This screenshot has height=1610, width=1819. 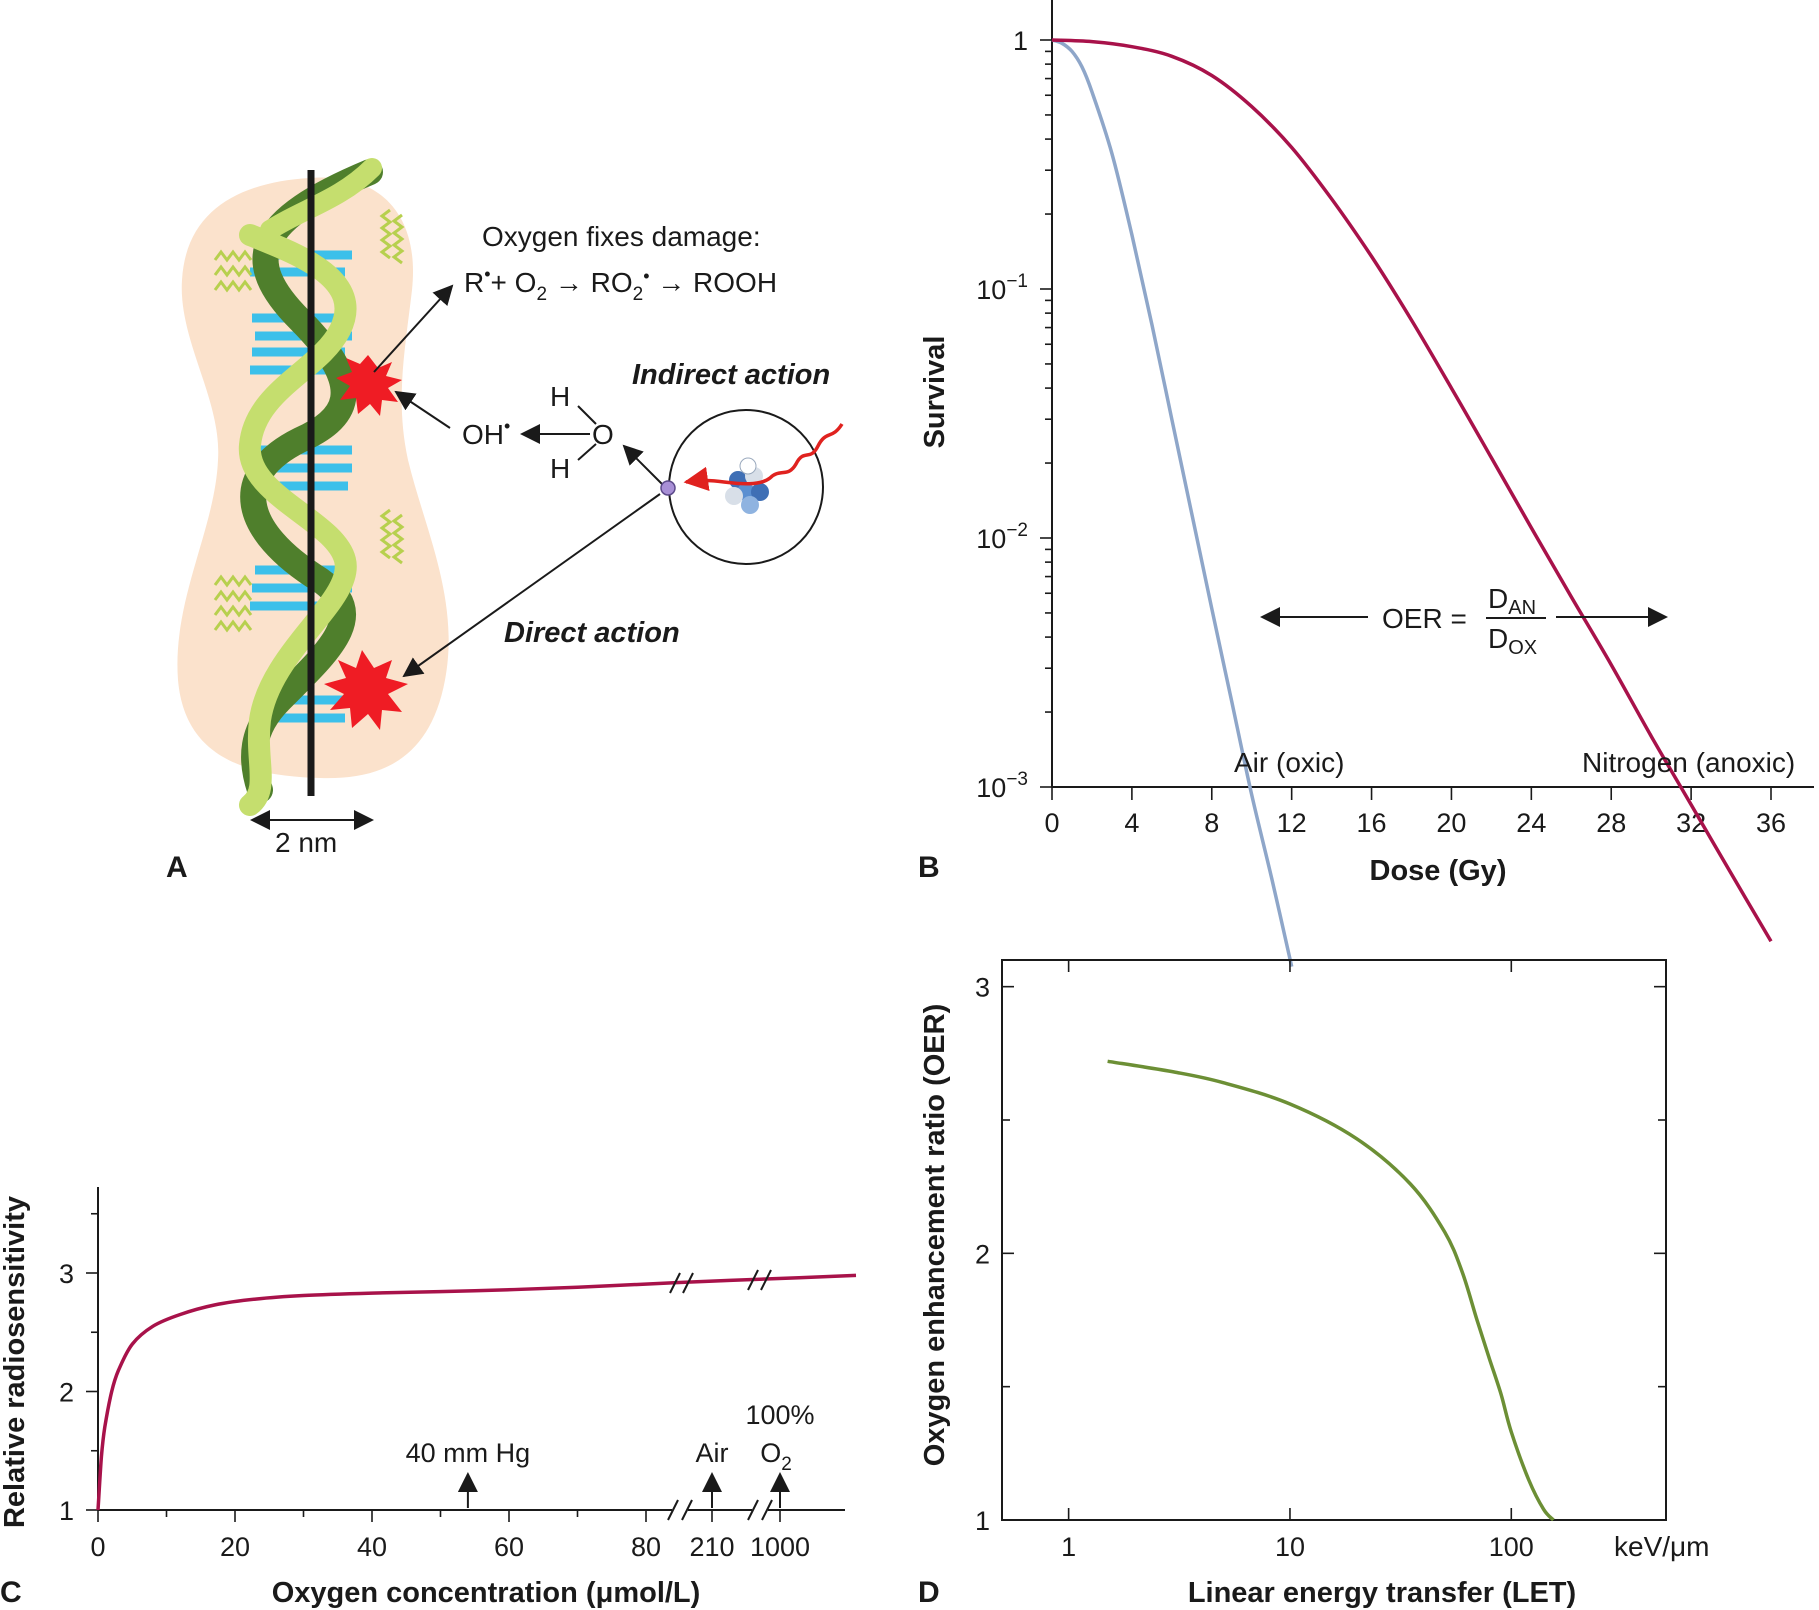 What do you see at coordinates (1289, 762) in the screenshot?
I see `b-air-label: Air (oxic)` at bounding box center [1289, 762].